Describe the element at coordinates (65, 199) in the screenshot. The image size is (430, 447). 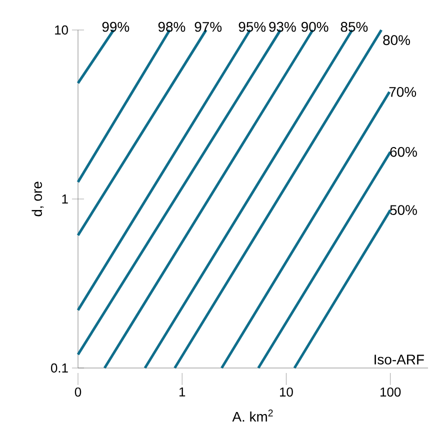
I see `y-tick-label: 1` at that location.